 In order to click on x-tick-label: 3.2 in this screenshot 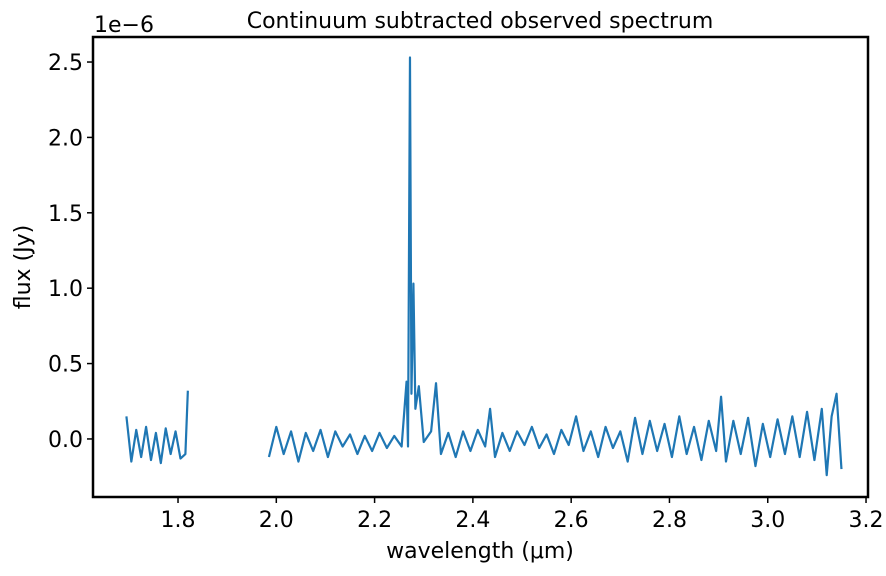, I will do `click(866, 520)`.